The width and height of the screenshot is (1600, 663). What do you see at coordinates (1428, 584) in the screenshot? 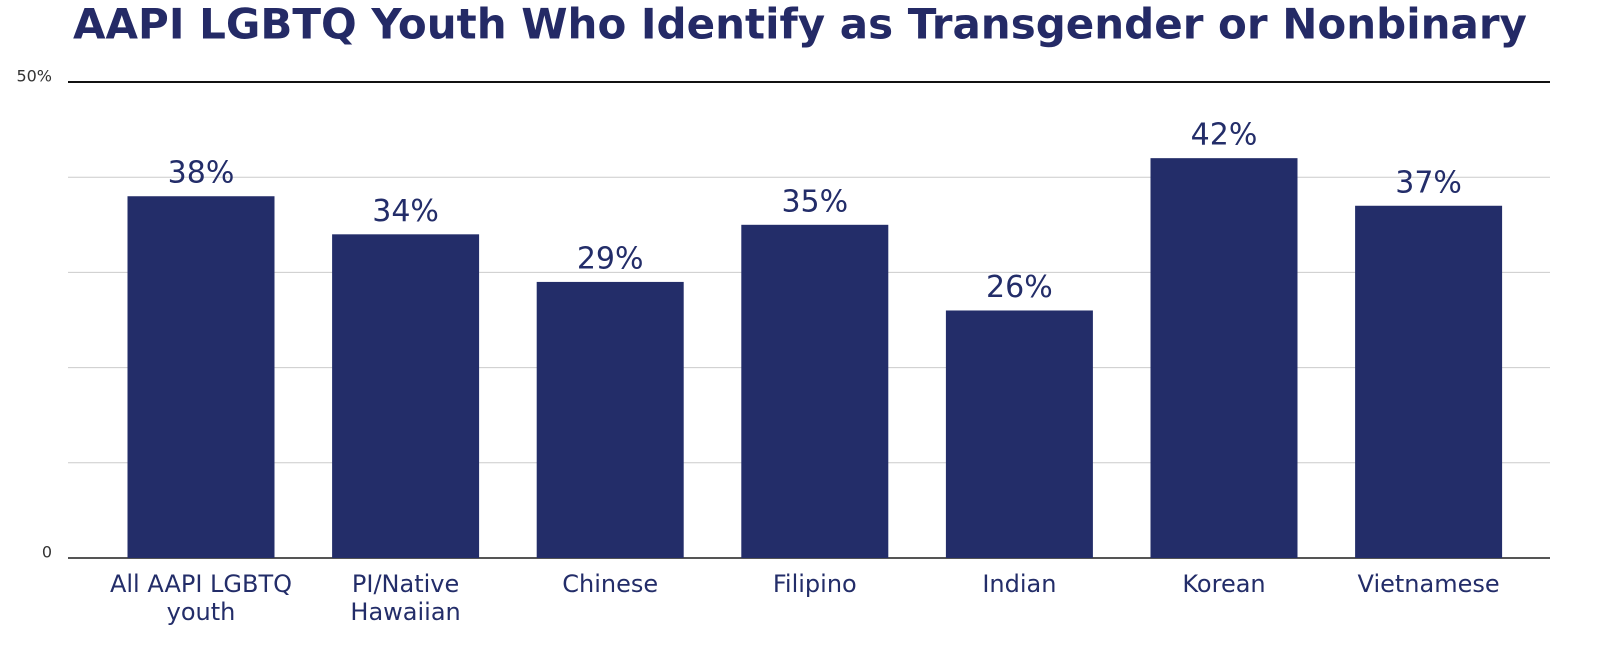
I see `x-tick-label: Vietnamese` at bounding box center [1428, 584].